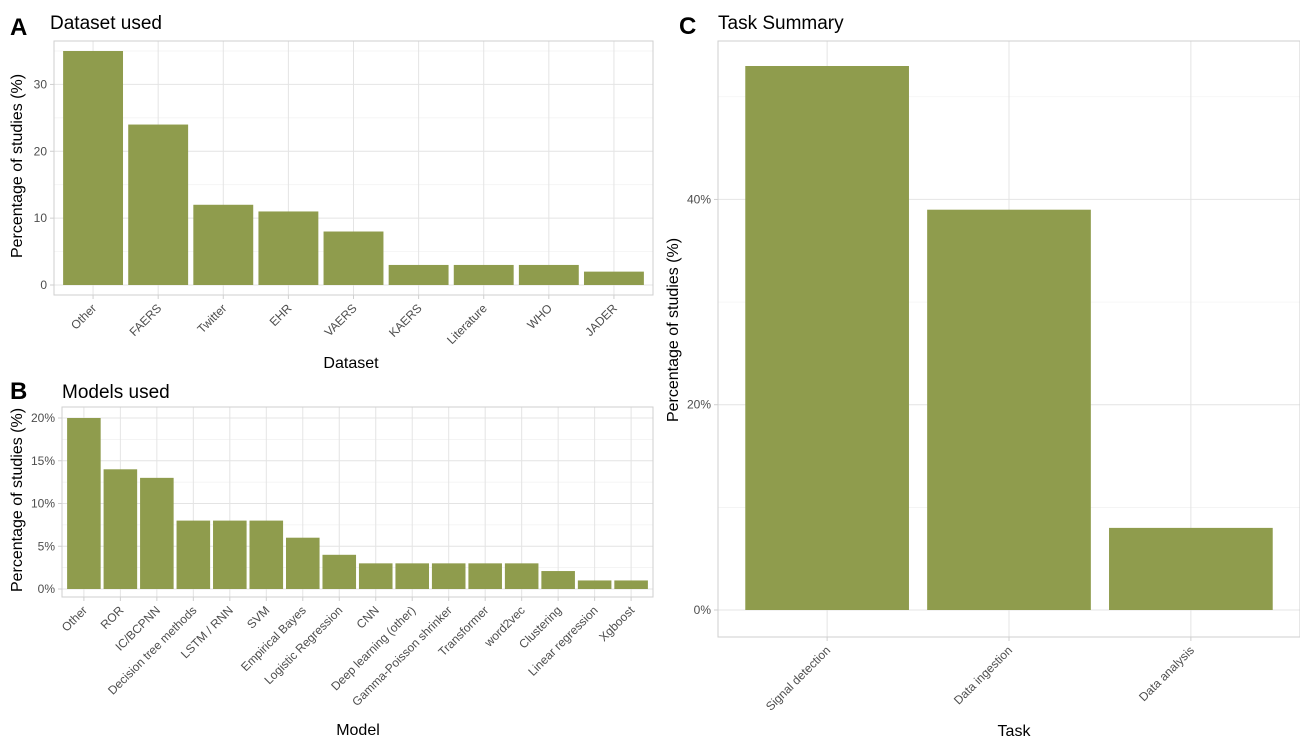 This screenshot has height=737, width=1300. Describe the element at coordinates (562, 640) in the screenshot. I see `x-tick-label-linear-regression: Linear regression` at that location.